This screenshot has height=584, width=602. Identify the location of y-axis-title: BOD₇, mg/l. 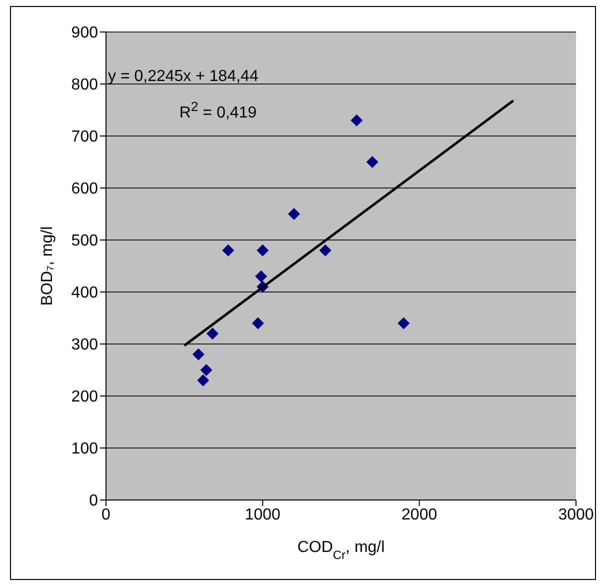
(47, 266).